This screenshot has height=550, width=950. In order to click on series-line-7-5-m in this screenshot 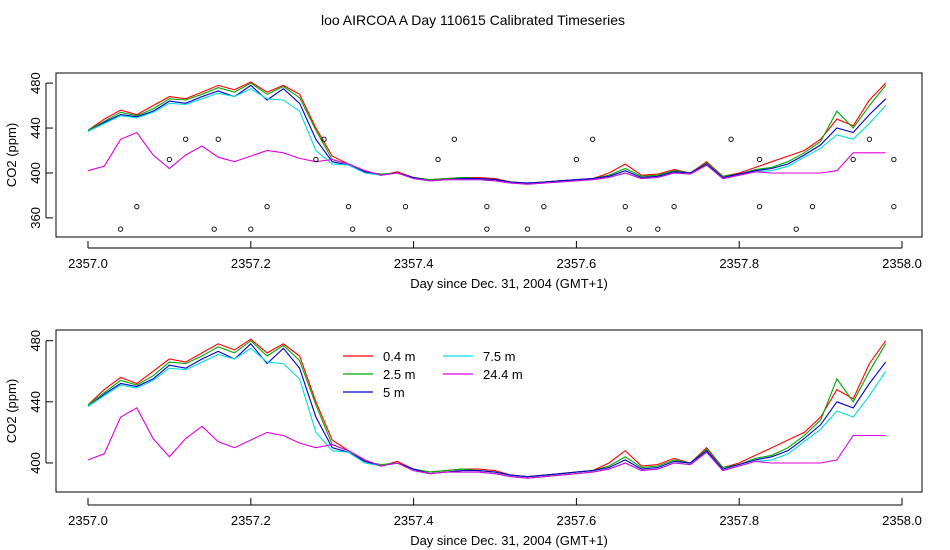, I will do `click(487, 136)`.